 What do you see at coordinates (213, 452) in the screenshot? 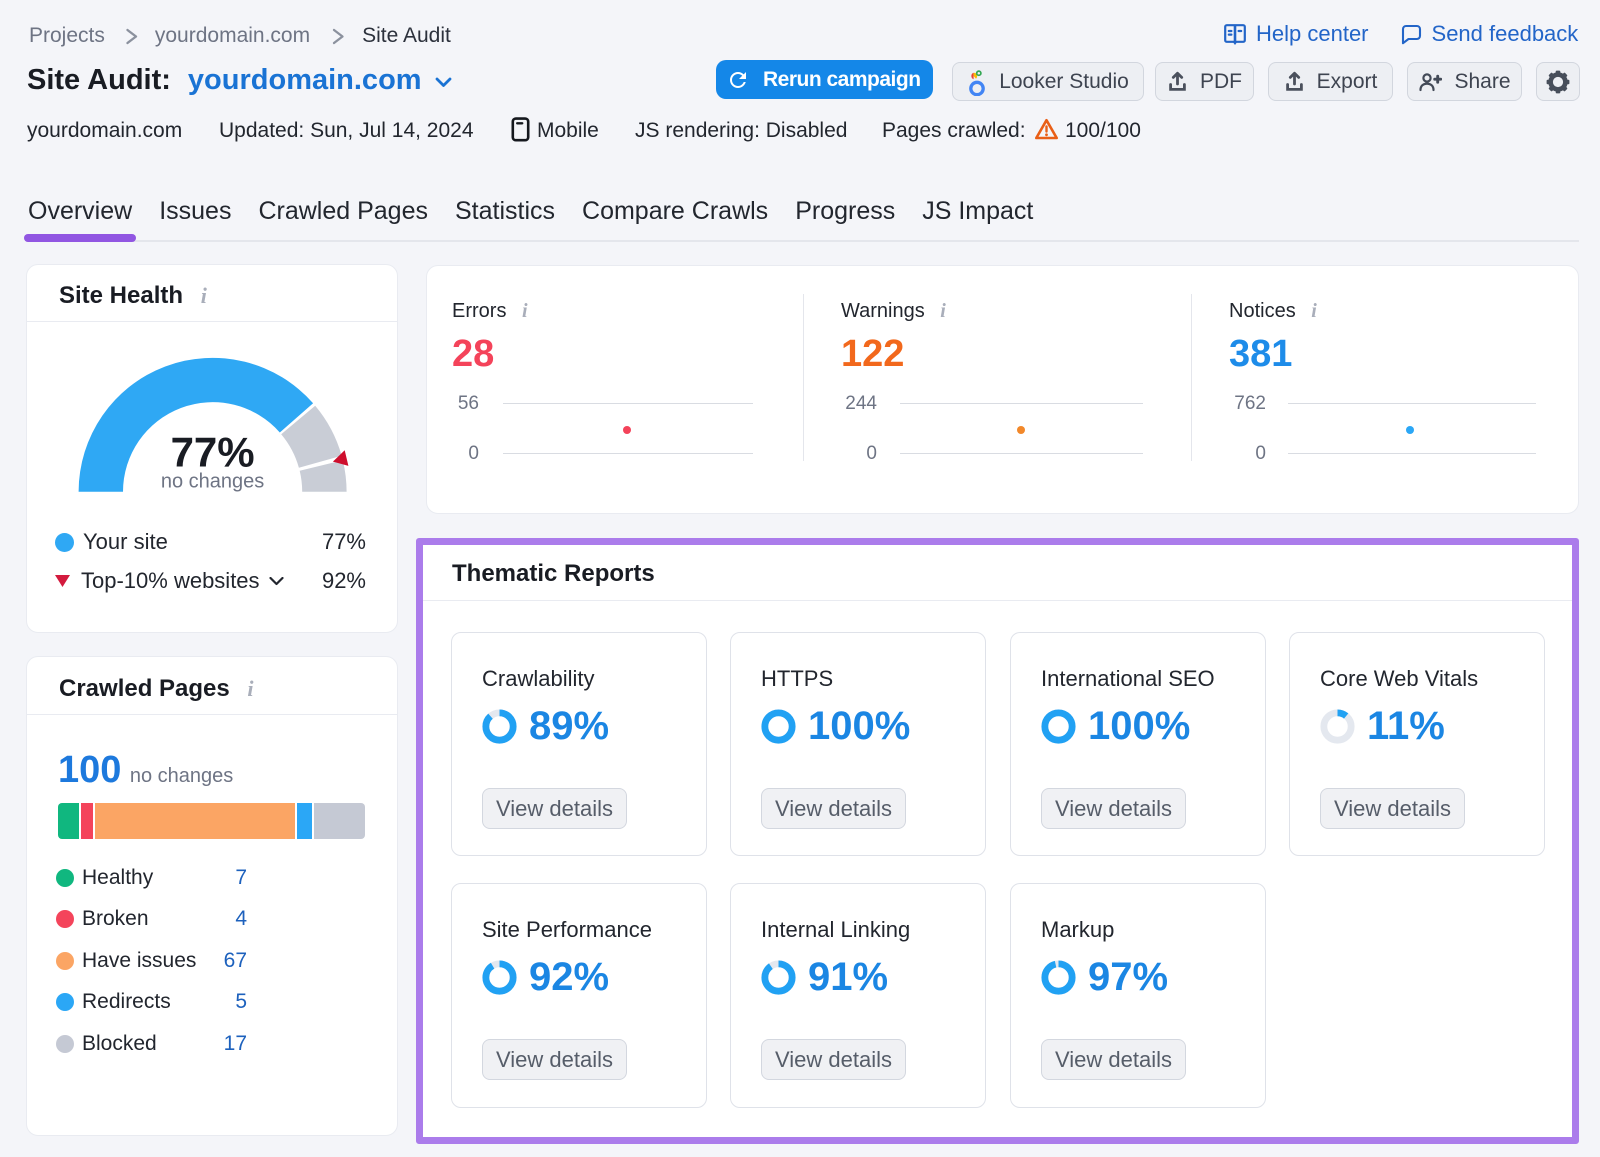
I see `svg-text: 77%` at bounding box center [213, 452].